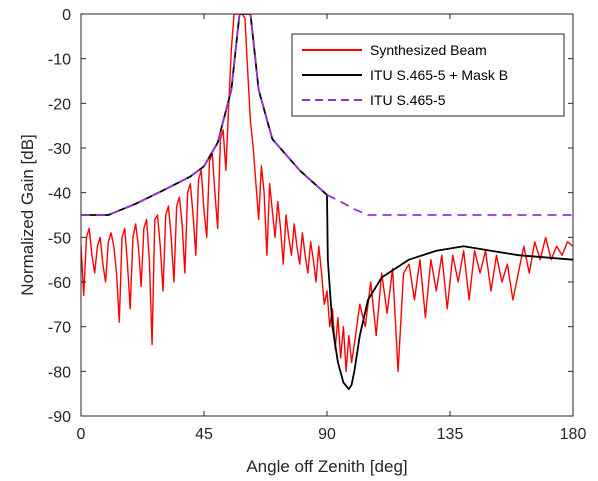  Describe the element at coordinates (408, 100) in the screenshot. I see `legend-label-itu: ITU S.465-5` at that location.